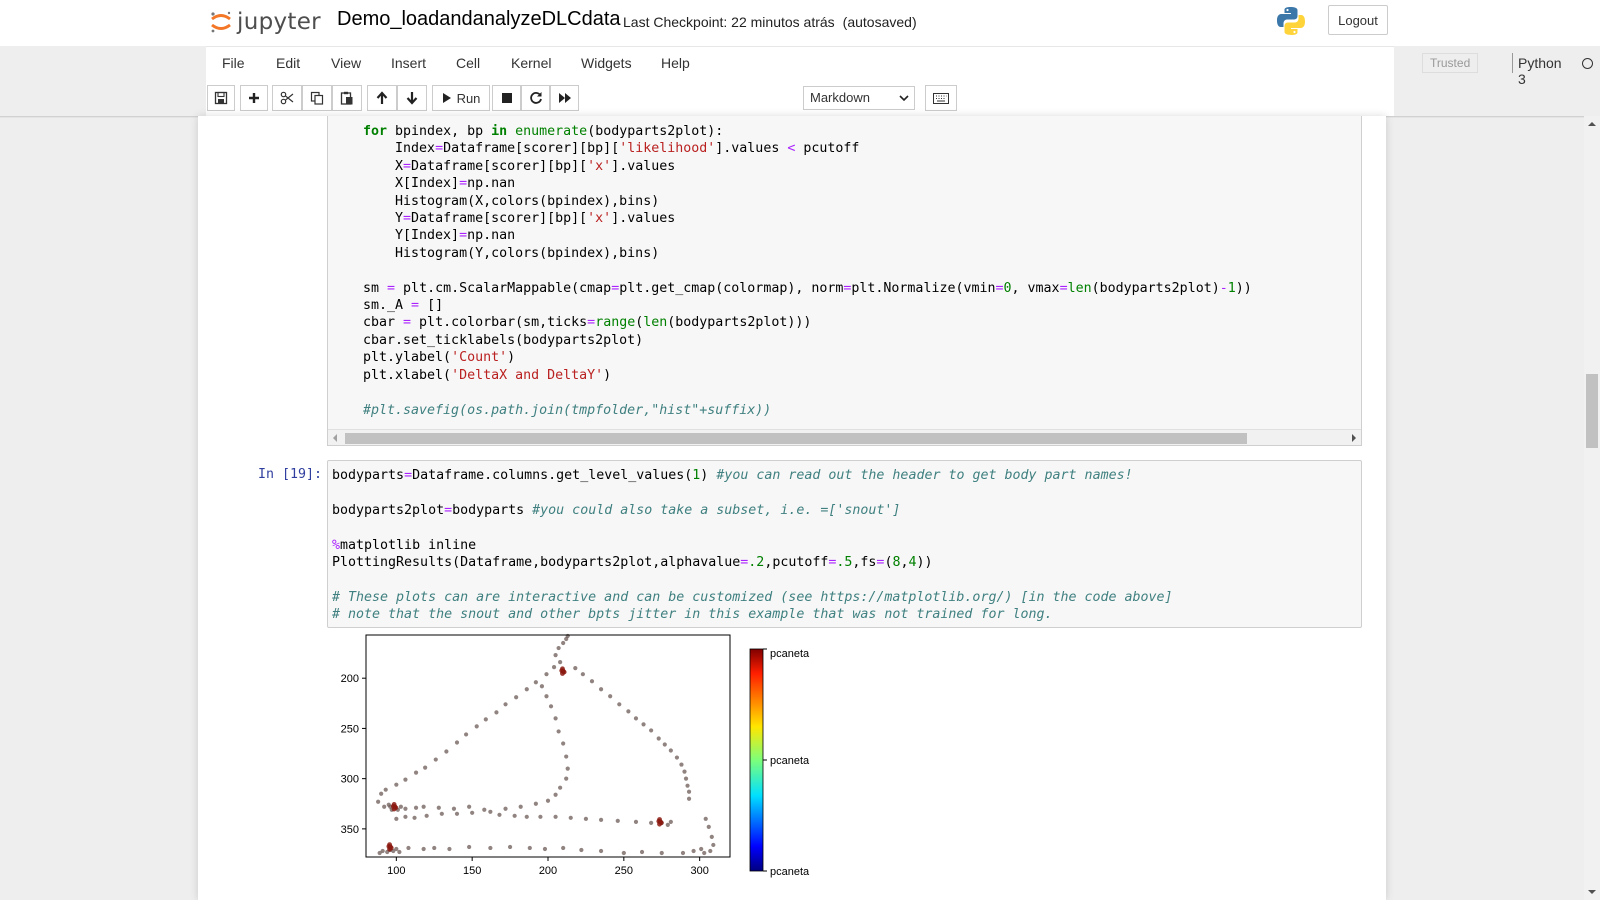 The width and height of the screenshot is (1600, 900). What do you see at coordinates (1354, 438) in the screenshot?
I see `scroll-right-icon` at bounding box center [1354, 438].